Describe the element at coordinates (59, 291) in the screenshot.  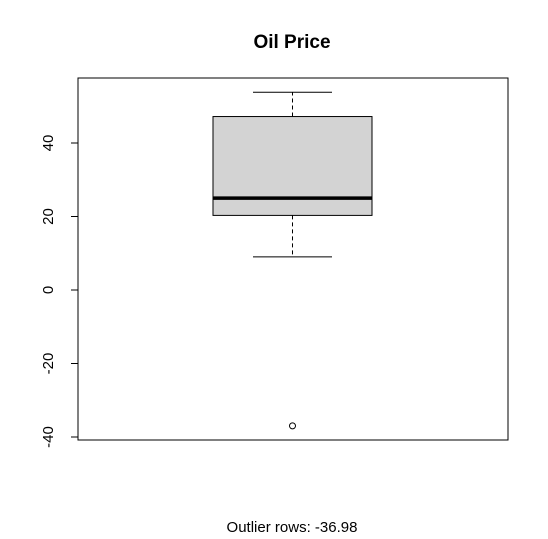
I see `y-axis: -40 -20 0 20 40` at that location.